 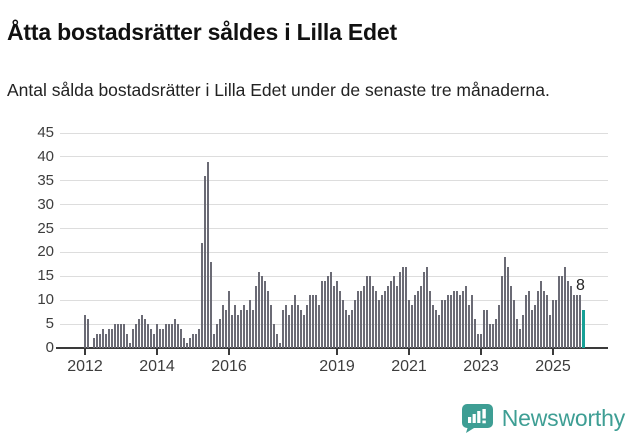 I want to click on newsworthy-wordmark: Newsworthy, so click(x=563, y=417).